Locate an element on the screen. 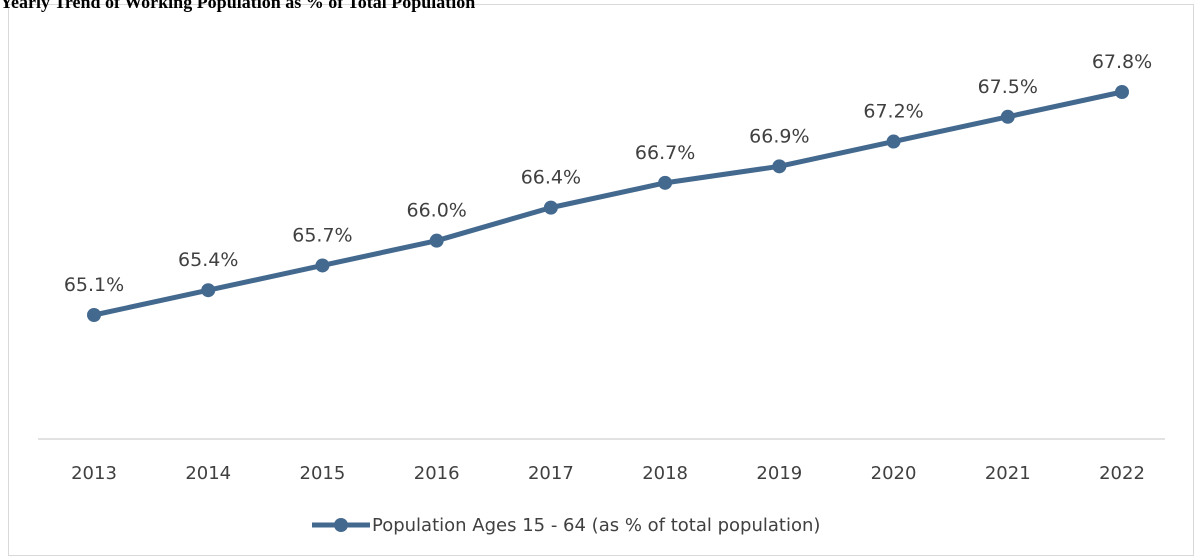 Image resolution: width=1203 pixels, height=560 pixels. x-tick-label: 2015 is located at coordinates (323, 473).